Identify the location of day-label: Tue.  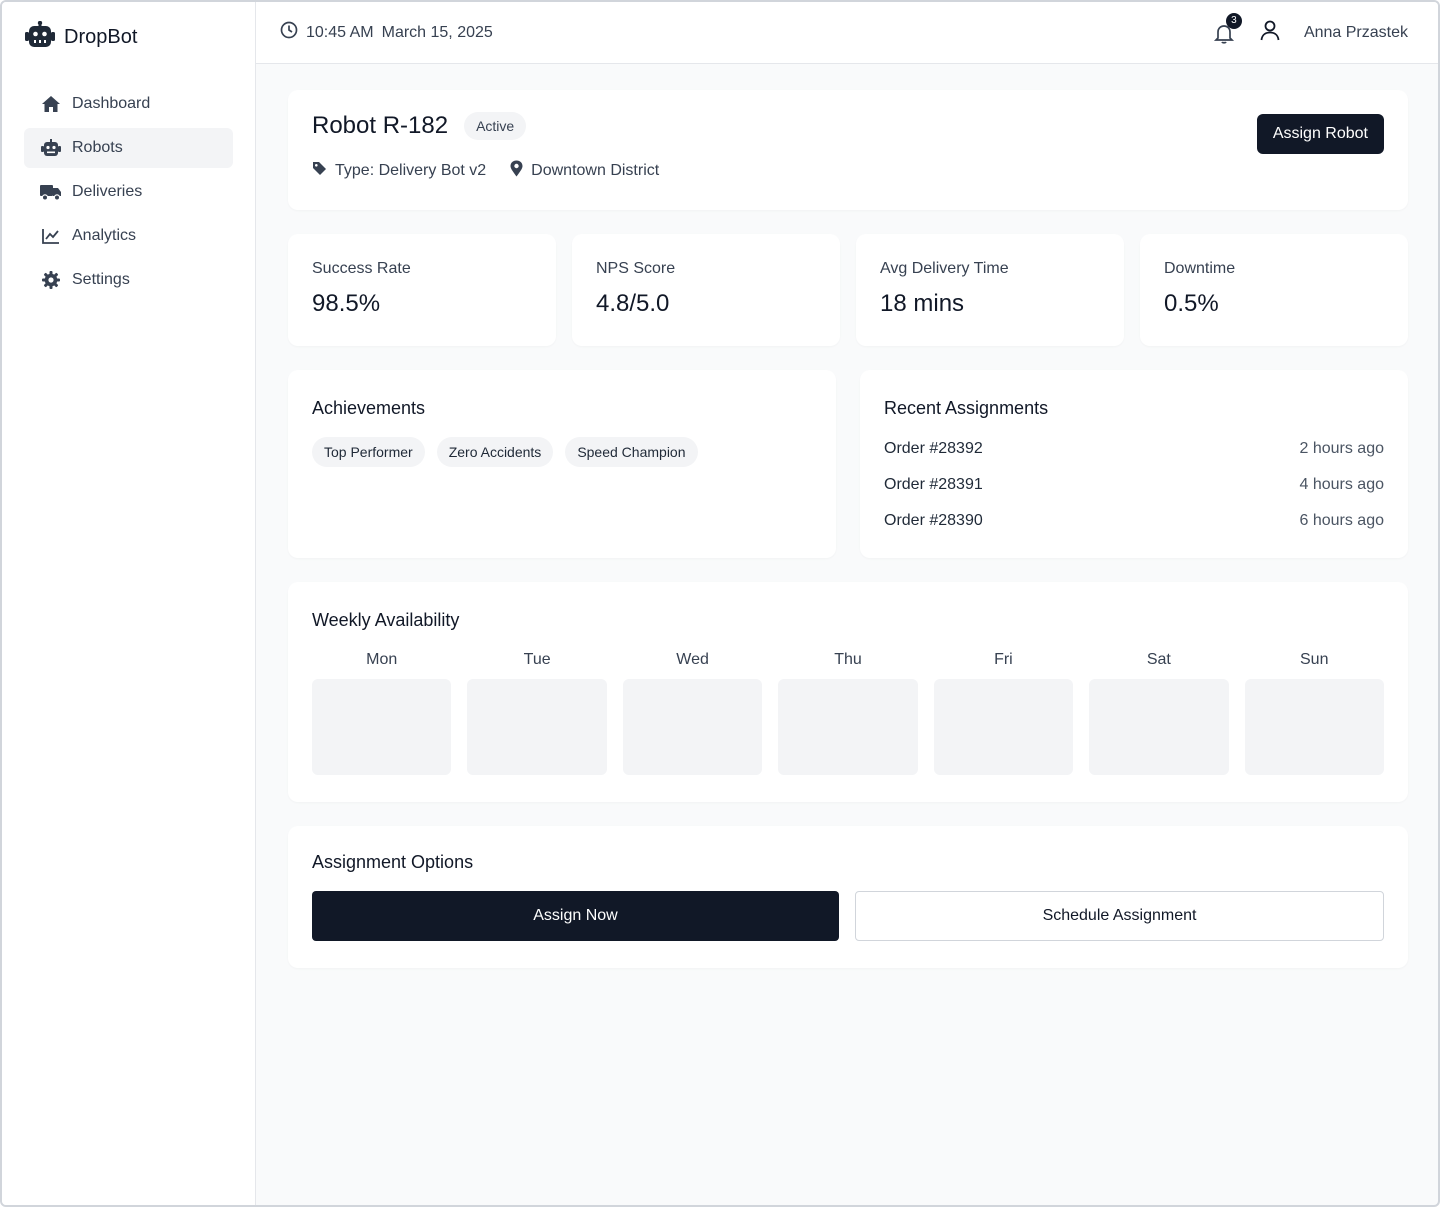
(537, 659).